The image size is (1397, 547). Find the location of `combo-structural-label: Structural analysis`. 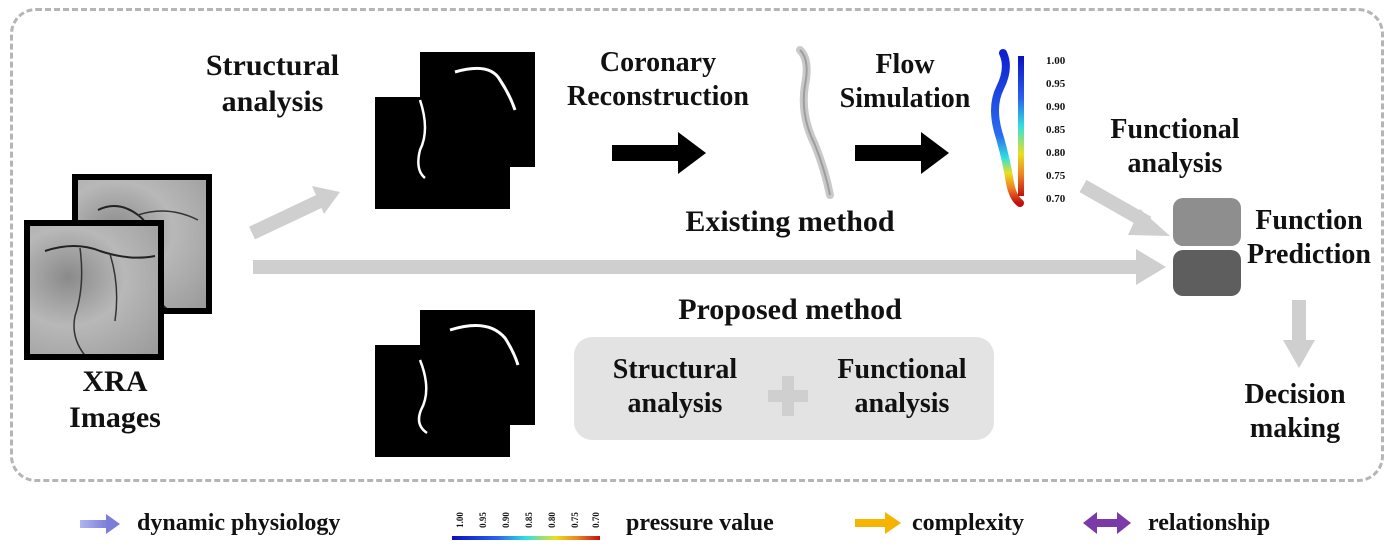

combo-structural-label: Structural analysis is located at coordinates (675, 386).